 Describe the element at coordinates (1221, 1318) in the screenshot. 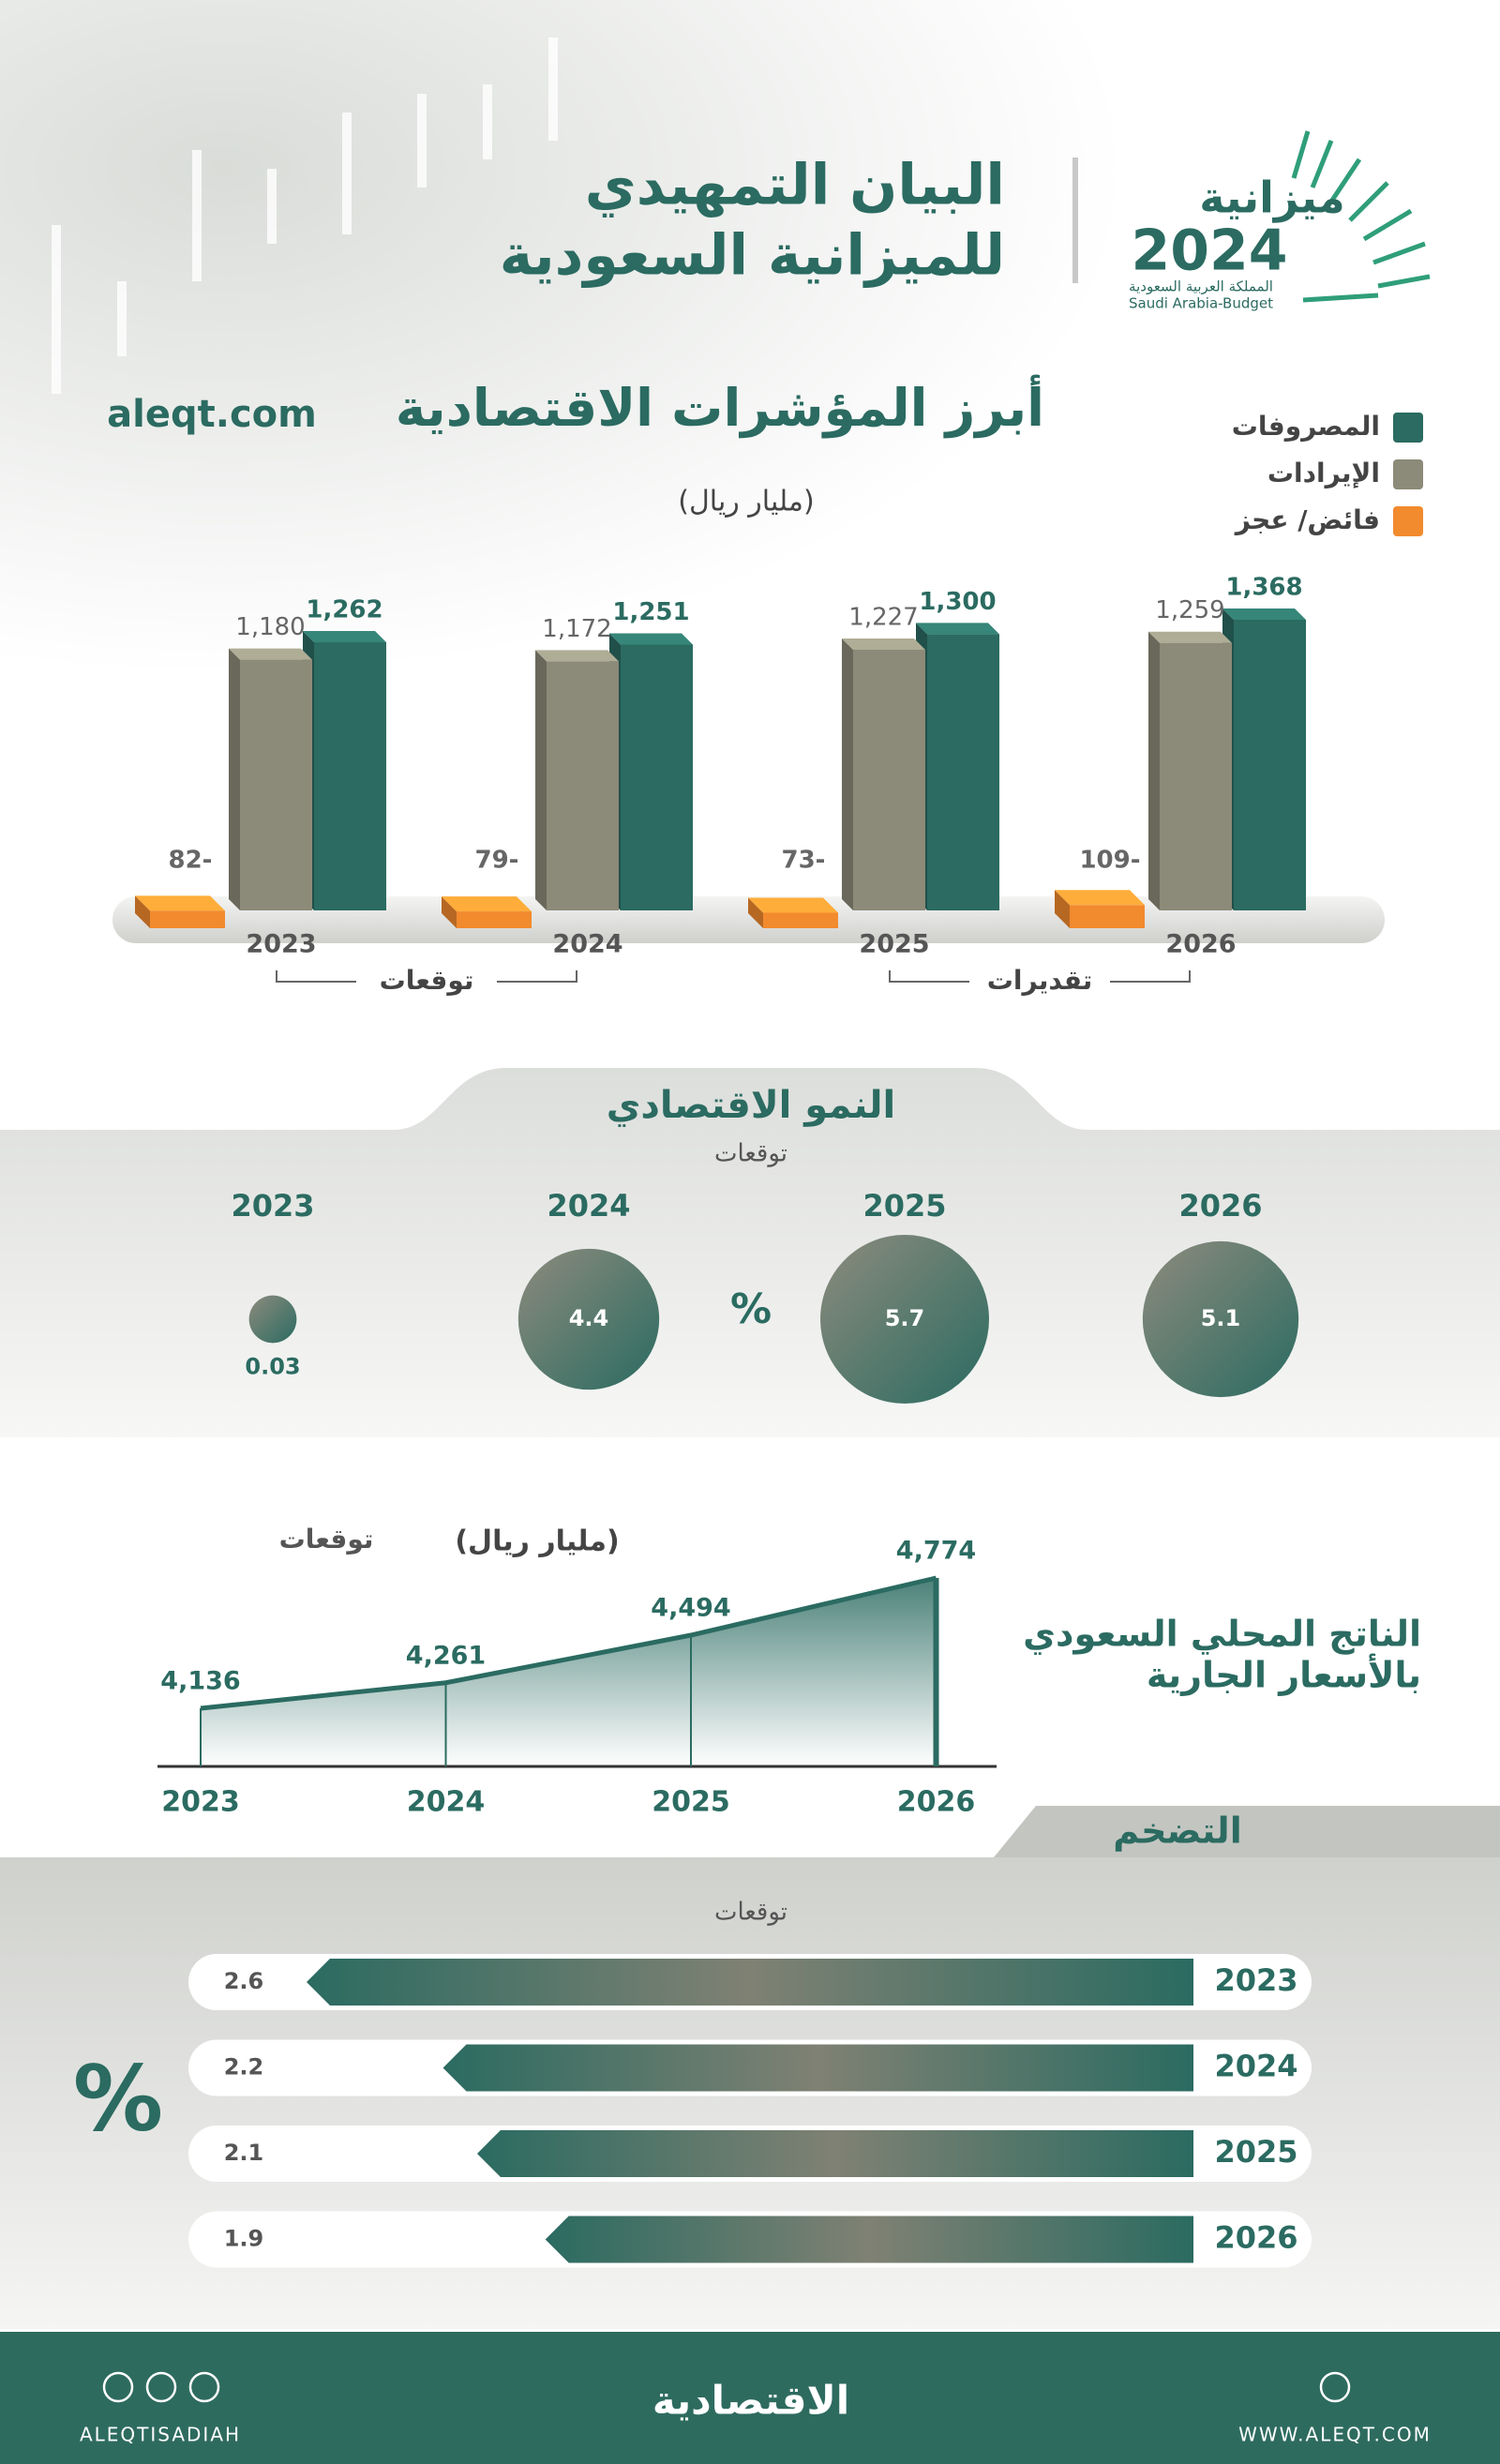

I see `value-label: 5.1` at that location.